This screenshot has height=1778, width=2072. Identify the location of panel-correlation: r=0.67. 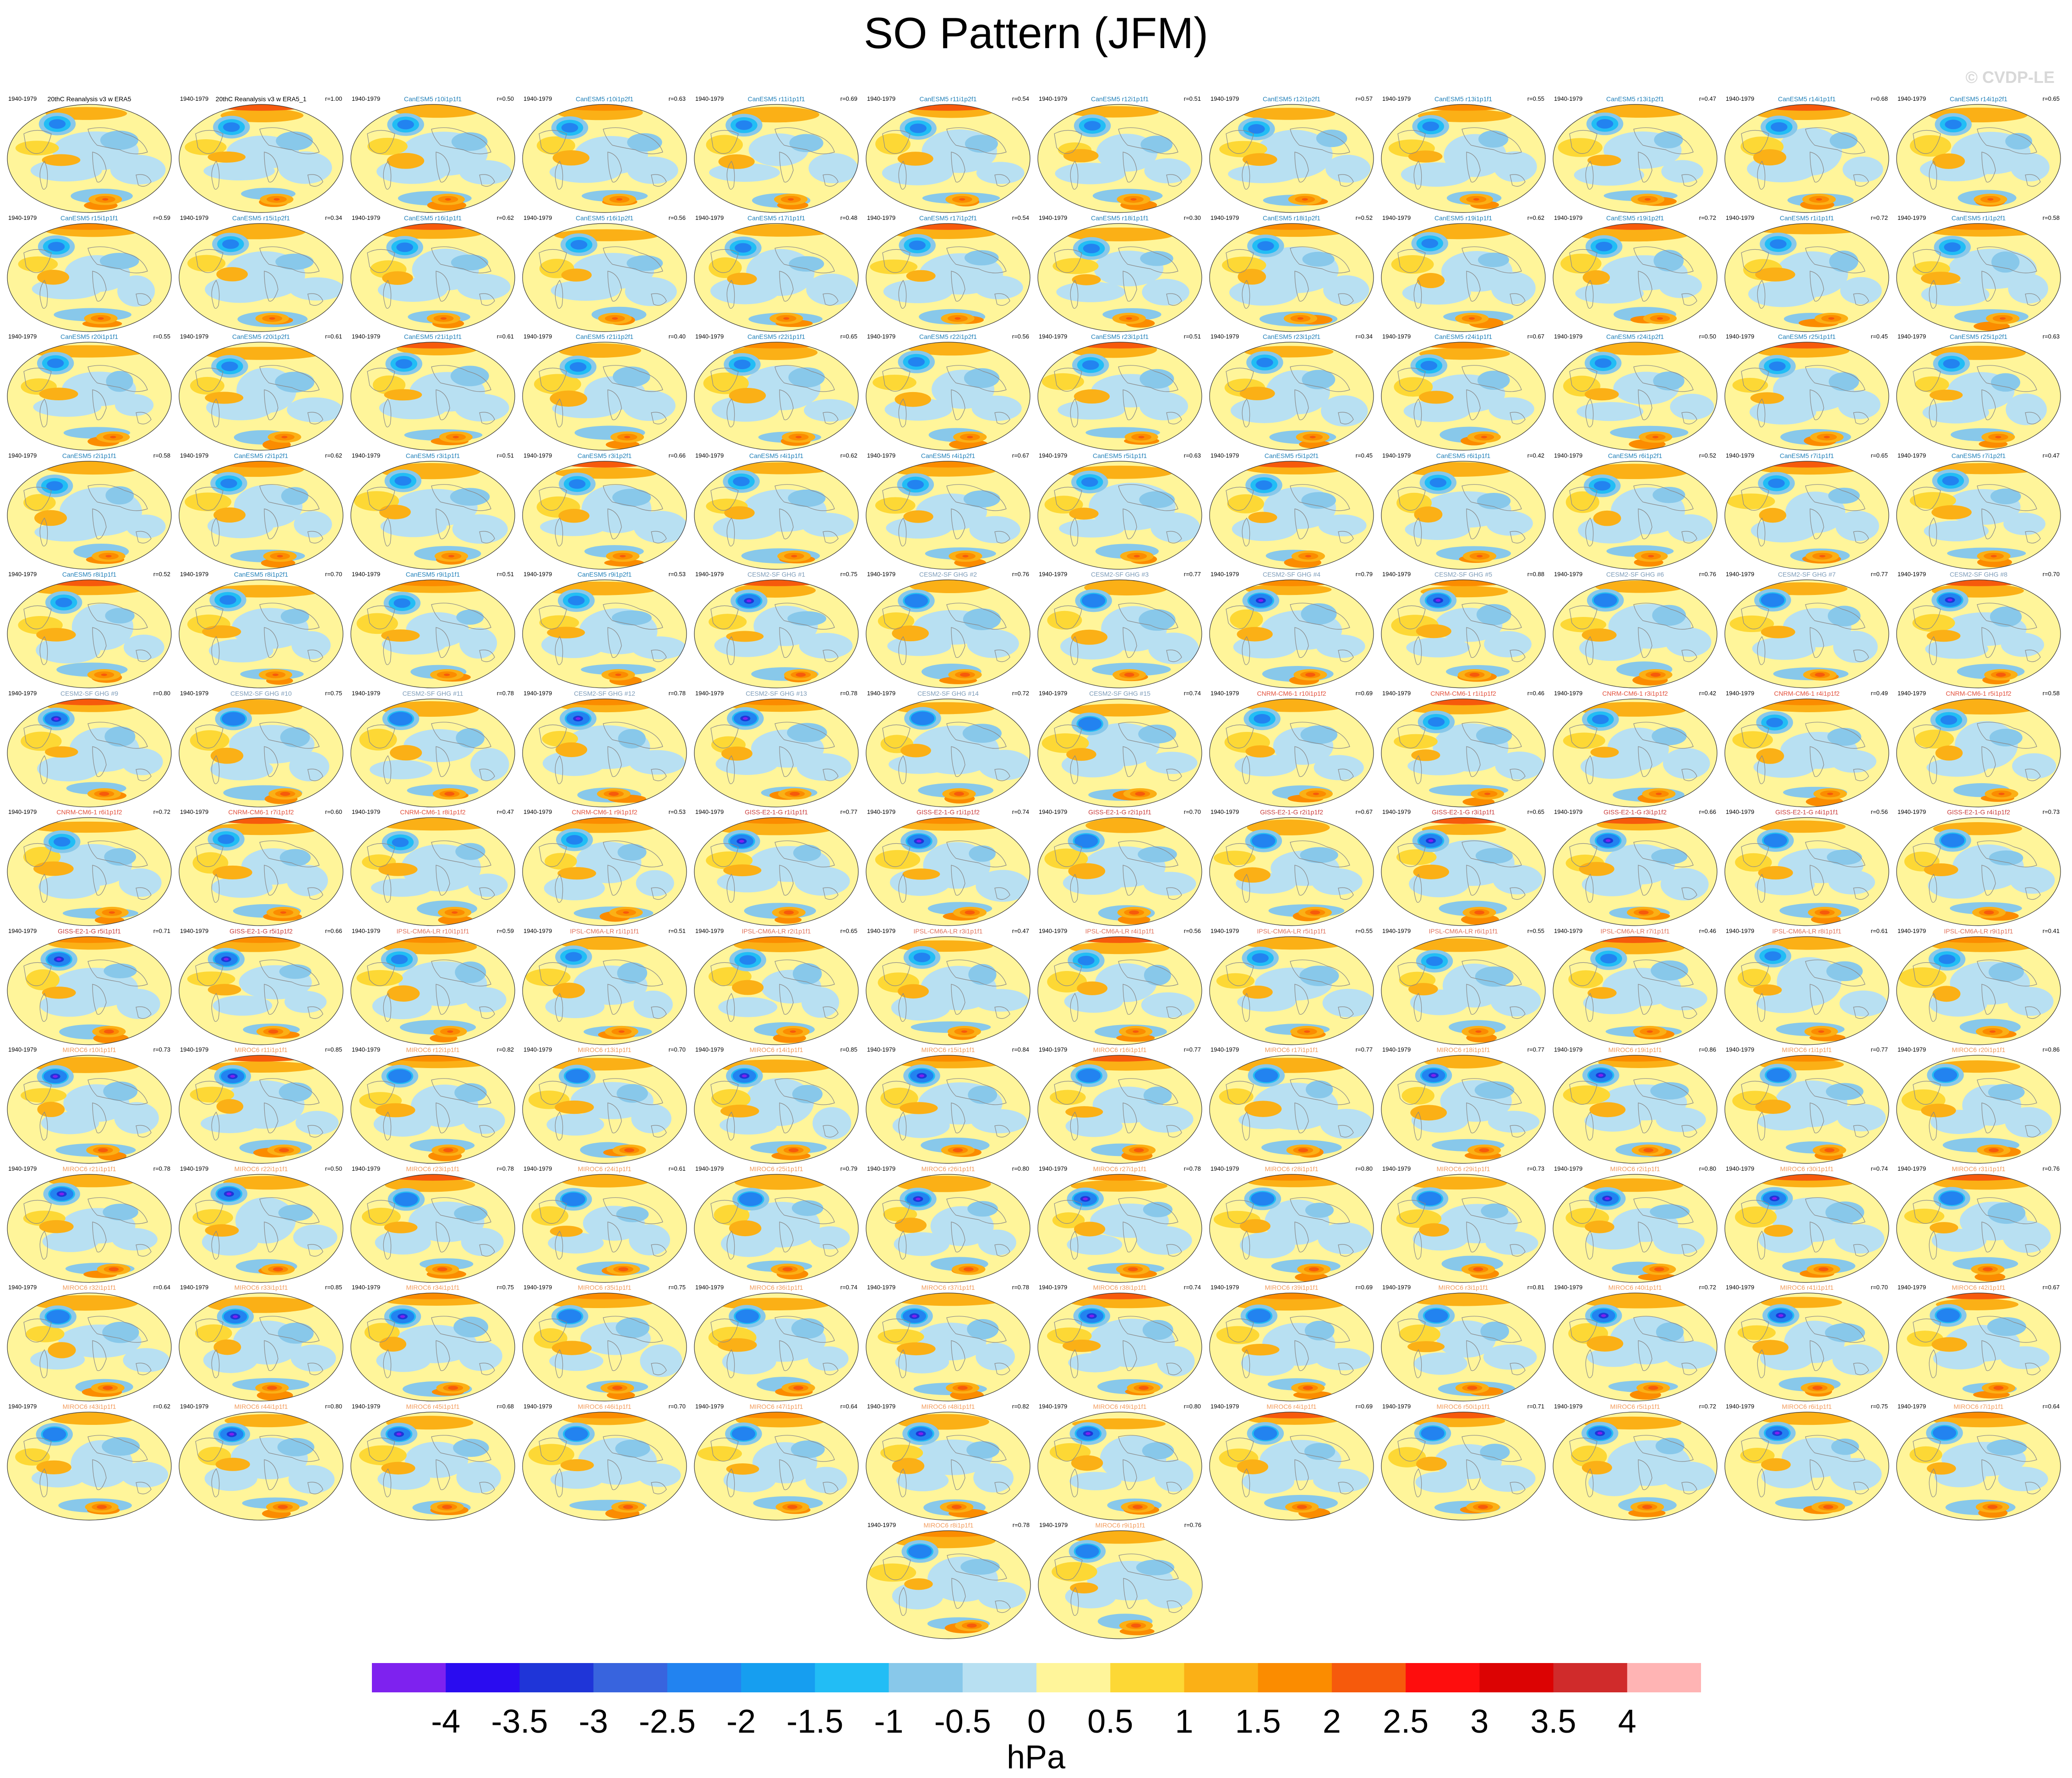
(1364, 811).